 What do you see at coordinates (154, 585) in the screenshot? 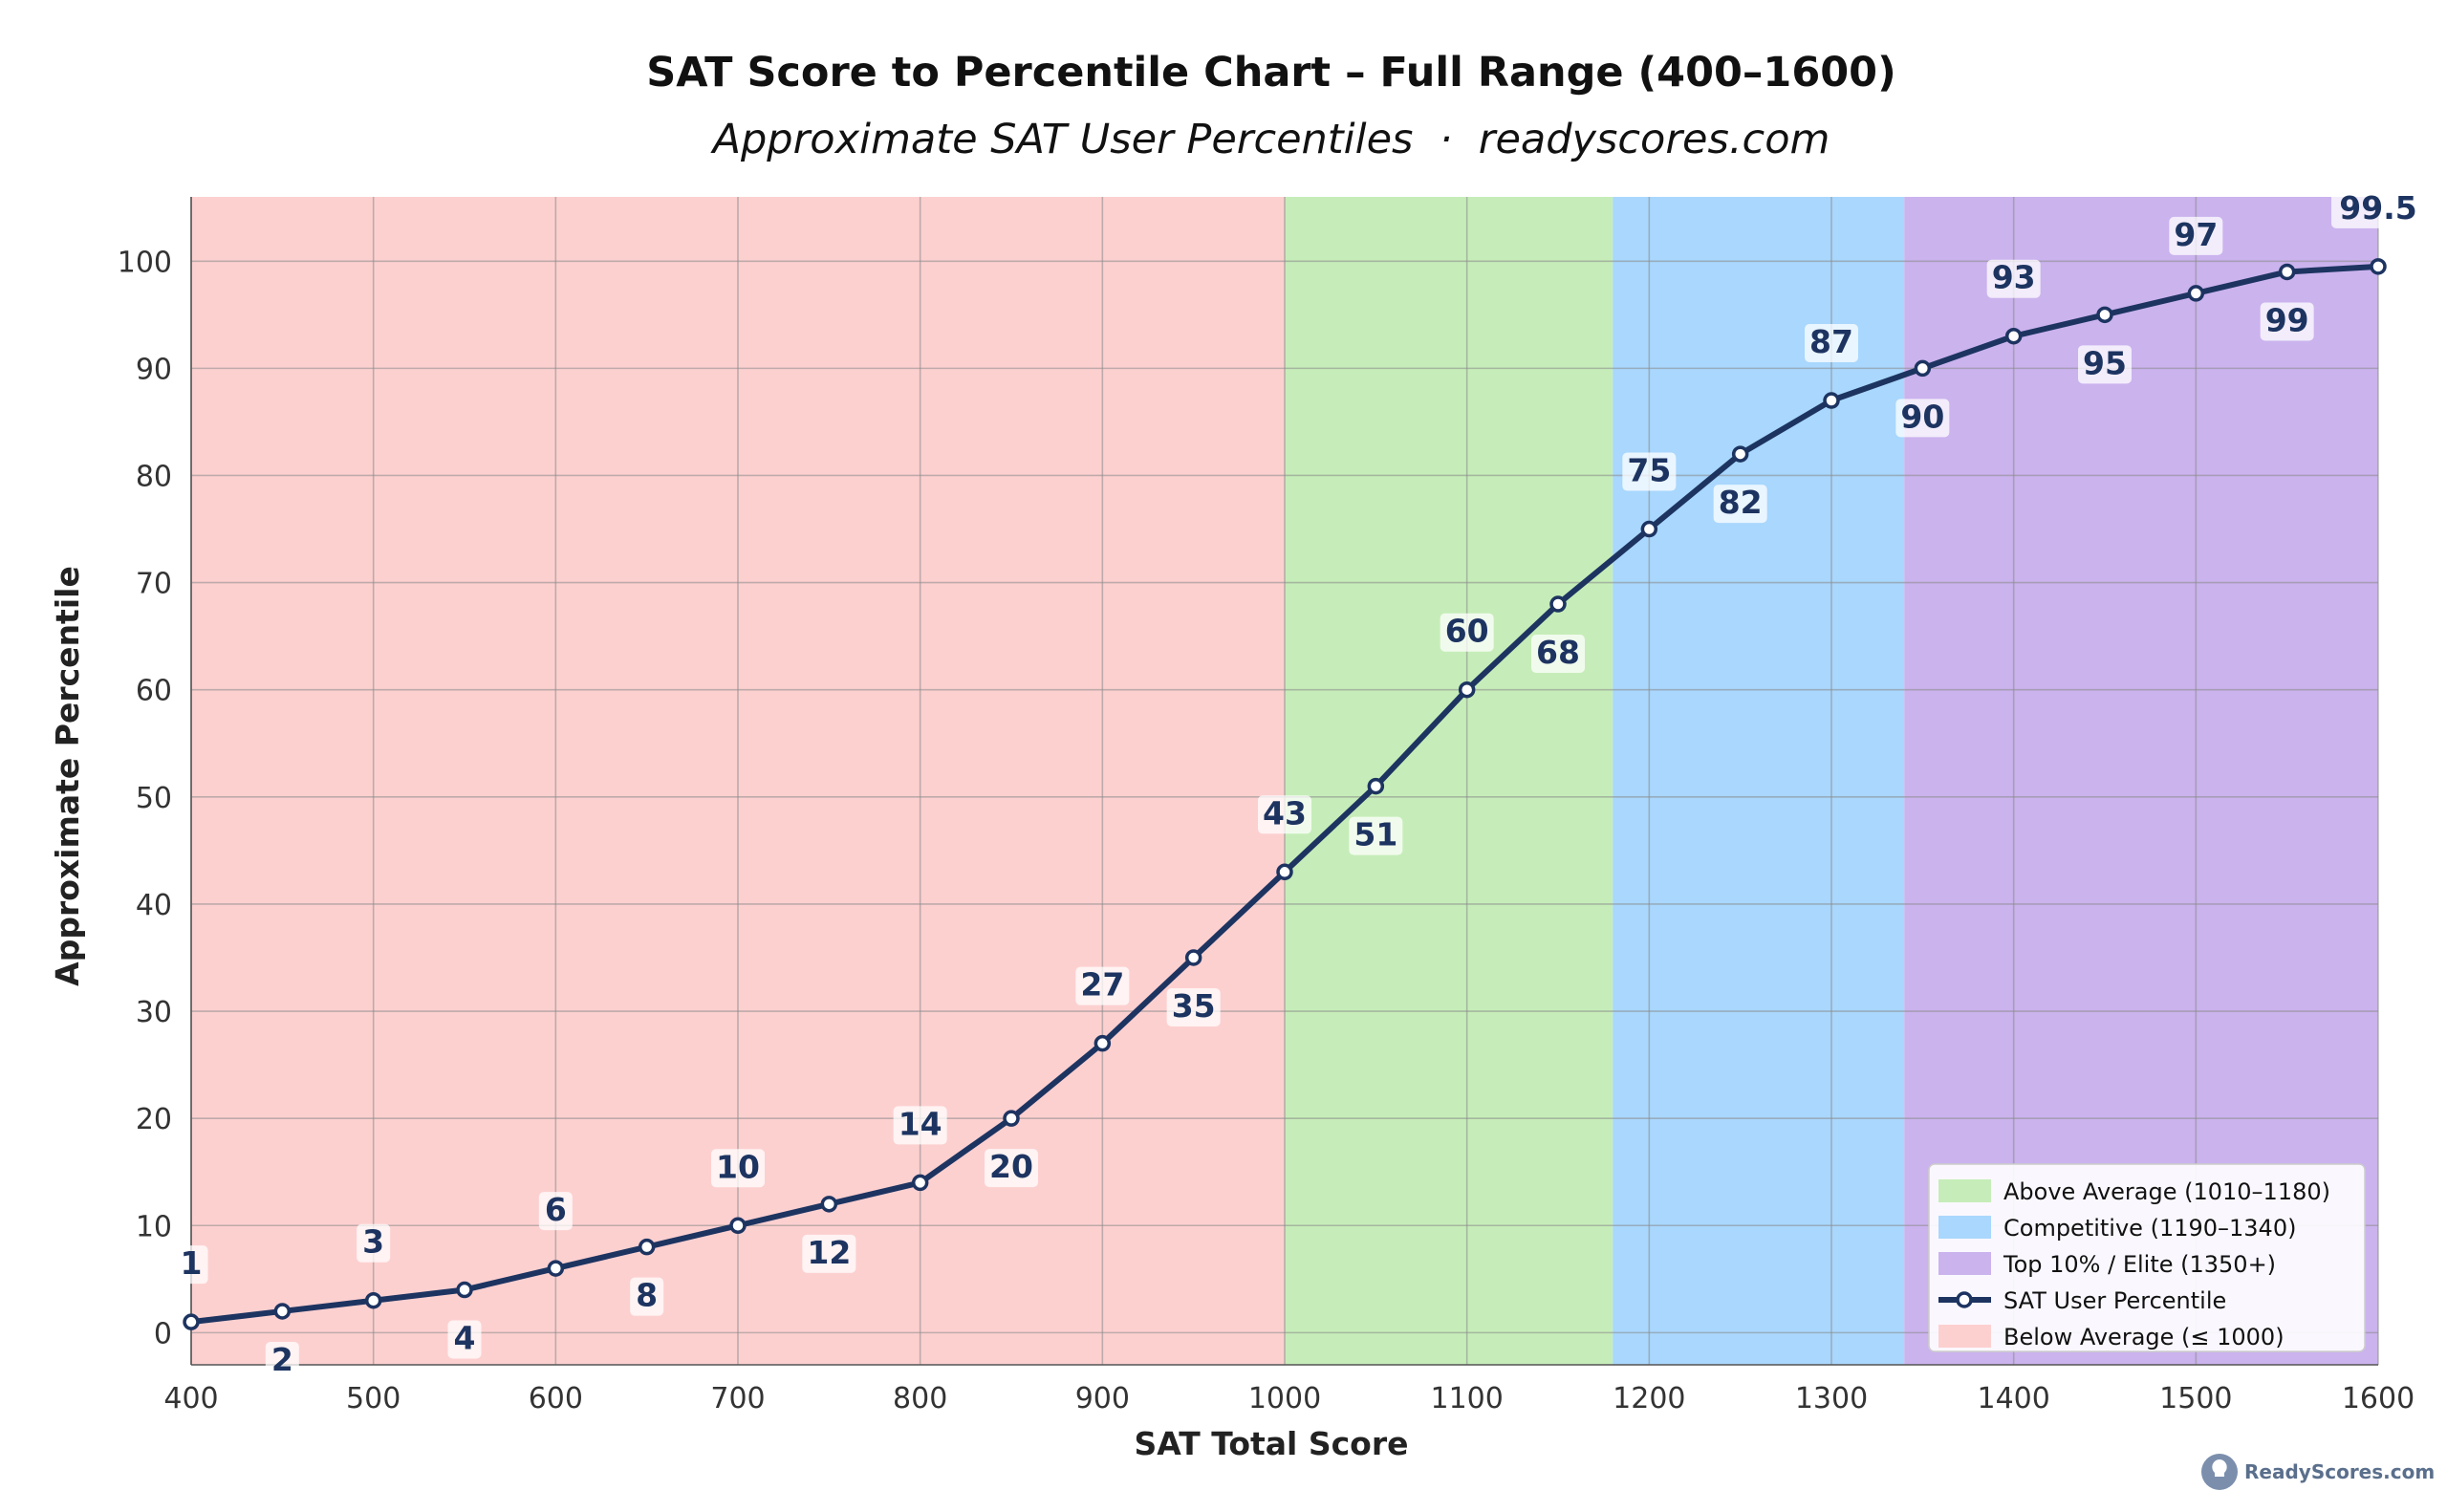
I see `y-tick-label: 70` at bounding box center [154, 585].